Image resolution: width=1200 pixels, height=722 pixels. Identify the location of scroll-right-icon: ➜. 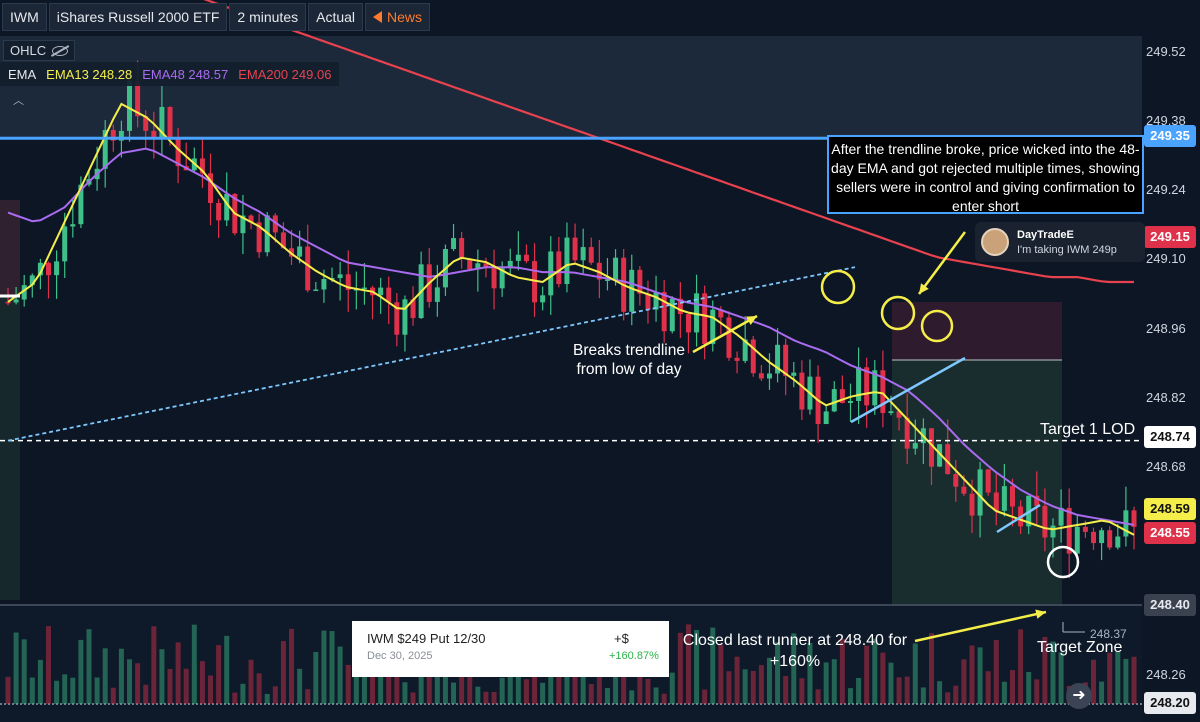
(1079, 696).